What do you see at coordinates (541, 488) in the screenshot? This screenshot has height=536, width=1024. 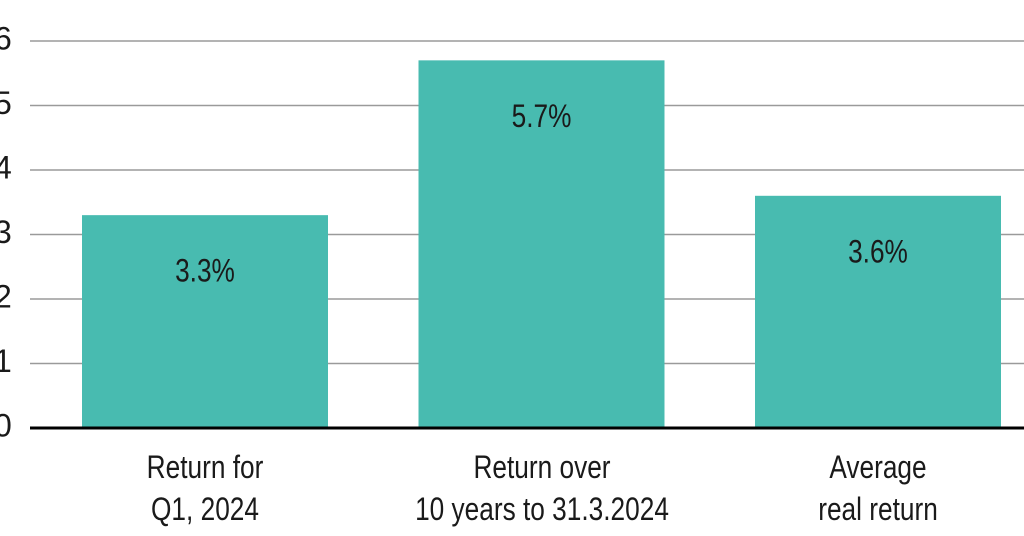 I see `x-tick-label: Return over 10 years to 31.3.2024` at bounding box center [541, 488].